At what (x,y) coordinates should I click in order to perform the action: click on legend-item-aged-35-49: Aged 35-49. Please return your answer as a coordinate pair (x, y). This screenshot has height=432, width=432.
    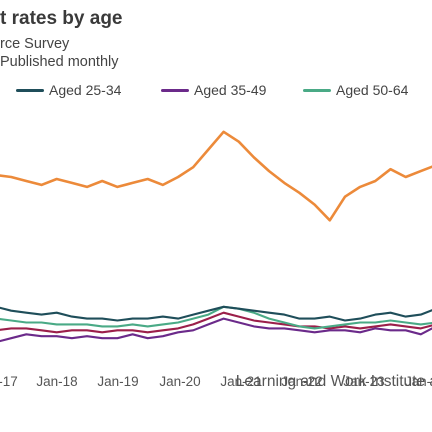
    Looking at the image, I should click on (213, 90).